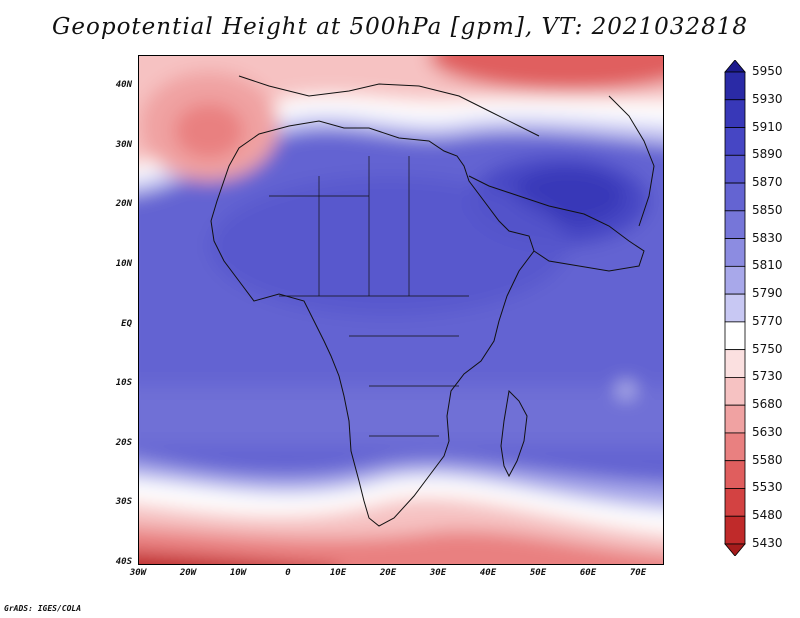  What do you see at coordinates (123, 562) in the screenshot?
I see `lat-label-40s: 40S` at bounding box center [123, 562].